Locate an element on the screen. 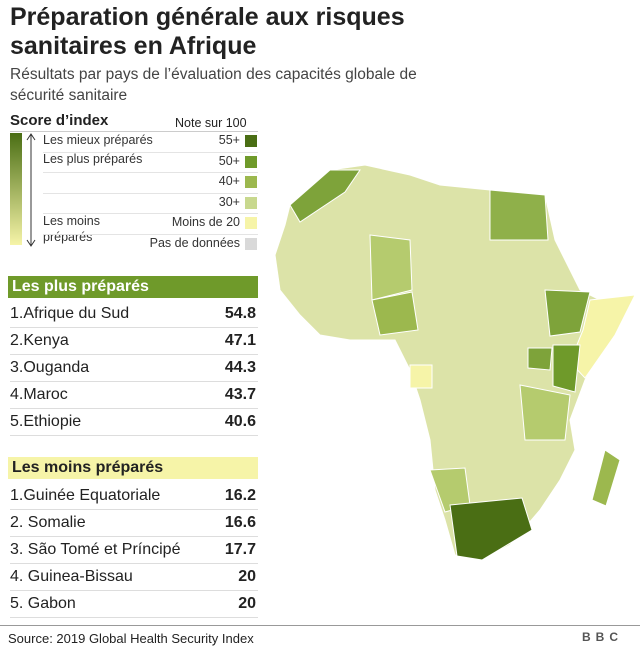 The image size is (640, 653). legend-label: 30+ is located at coordinates (229, 201).